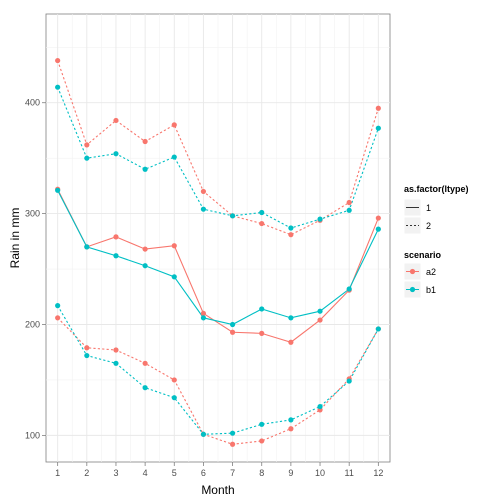 This screenshot has height=504, width=504. I want to click on x-tick-label: 1, so click(57, 473).